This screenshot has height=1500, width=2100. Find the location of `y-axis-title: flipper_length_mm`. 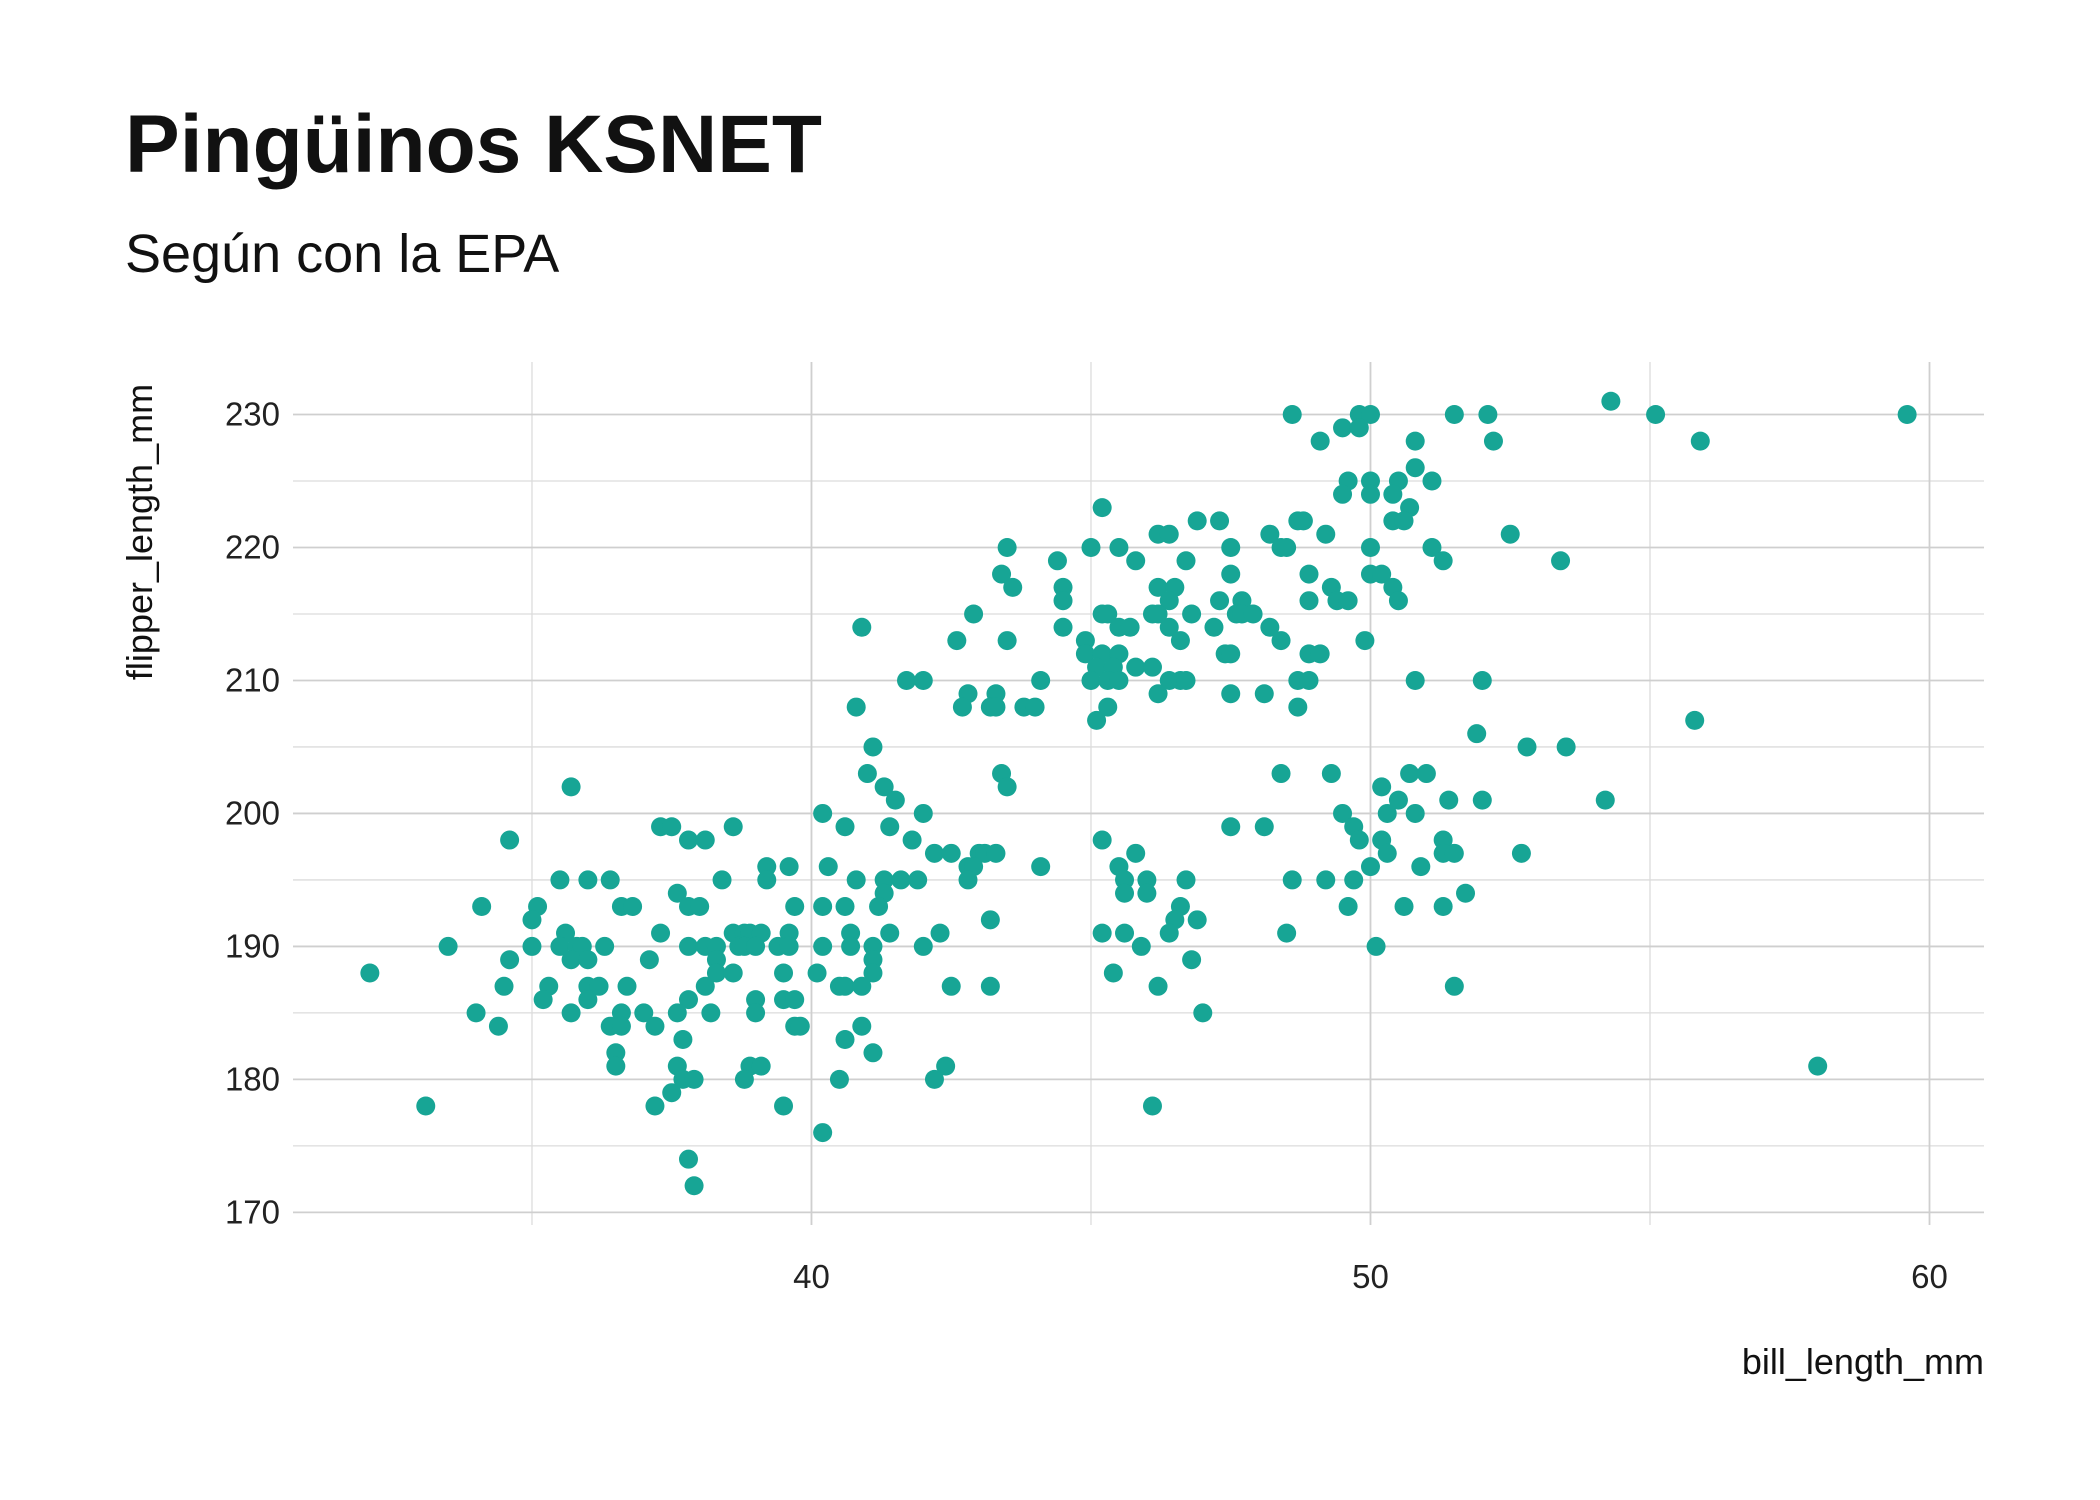

y-axis-title: flipper_length_mm is located at coordinates (139, 532).